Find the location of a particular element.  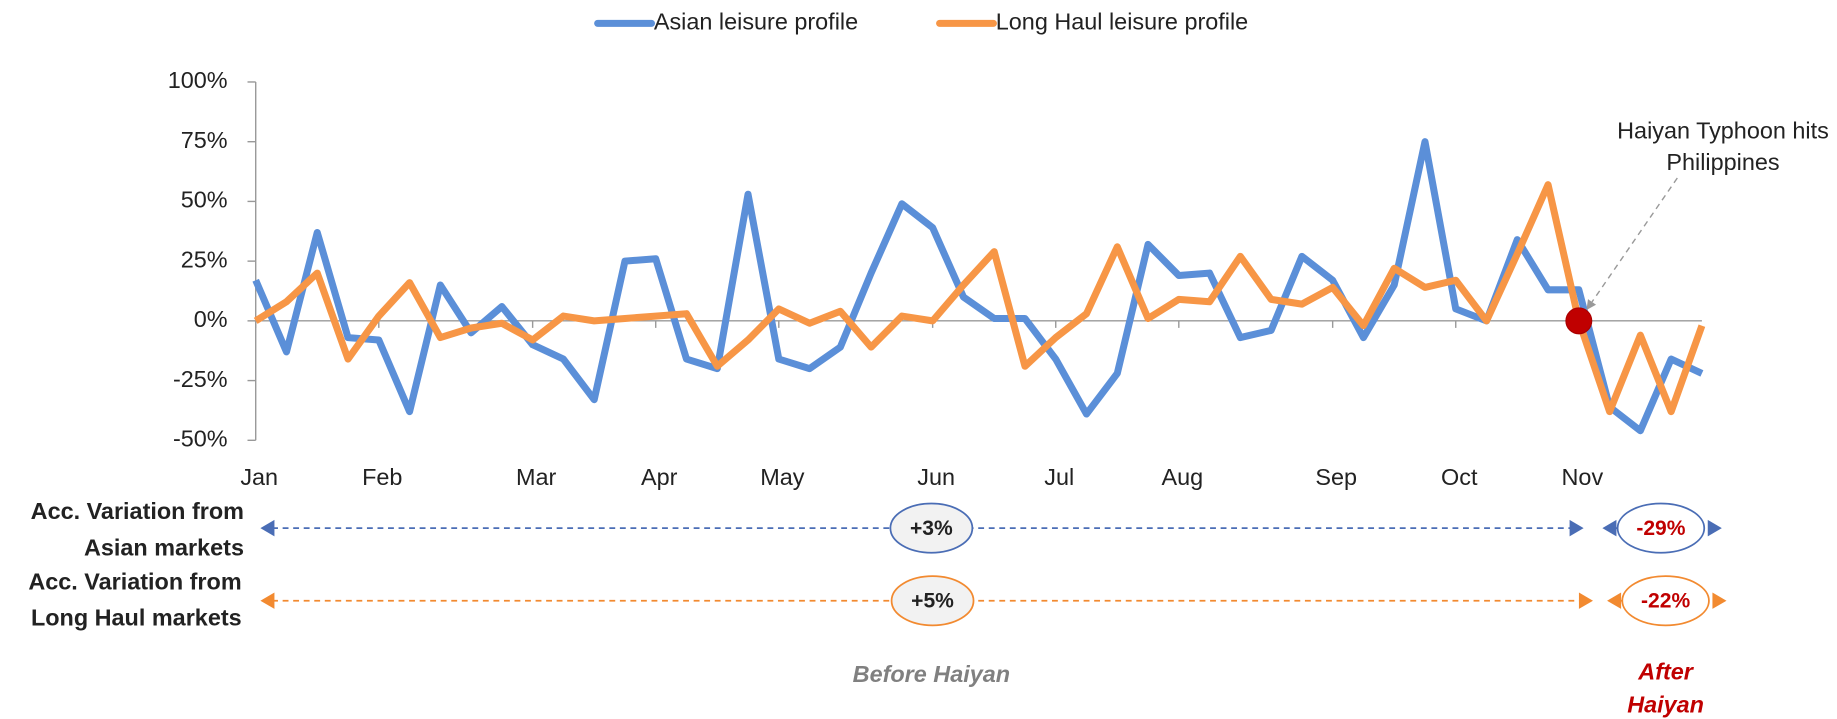

x-tick-label: Feb is located at coordinates (382, 477).